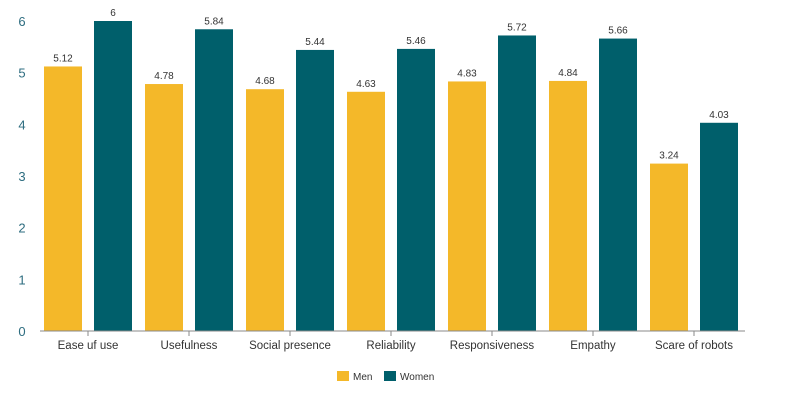 This screenshot has width=800, height=405. What do you see at coordinates (88, 346) in the screenshot?
I see `x-tick-label: Ease uf use` at bounding box center [88, 346].